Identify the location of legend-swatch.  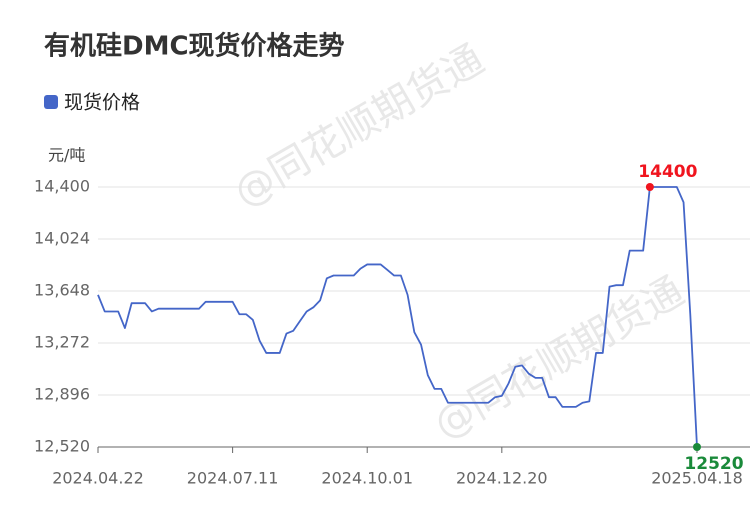
(51, 102).